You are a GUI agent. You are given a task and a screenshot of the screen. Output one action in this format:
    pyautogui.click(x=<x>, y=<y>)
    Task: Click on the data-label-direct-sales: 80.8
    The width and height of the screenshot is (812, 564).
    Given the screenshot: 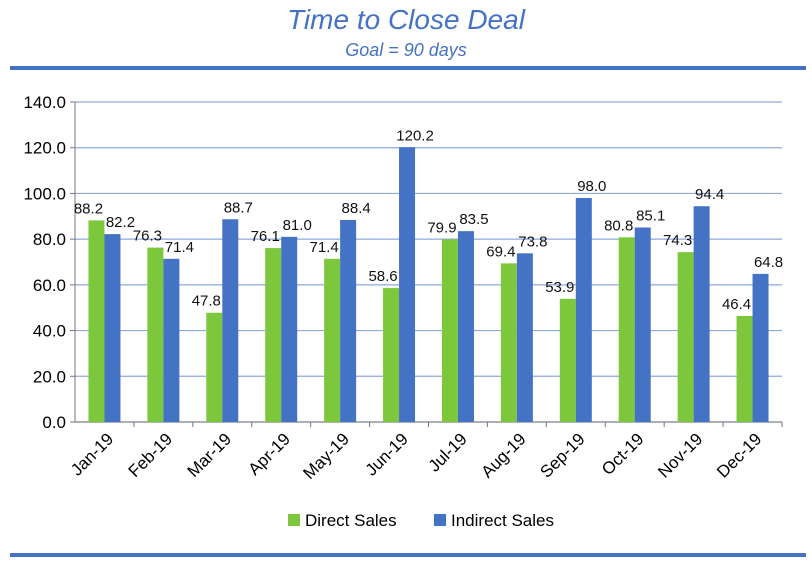 What is the action you would take?
    pyautogui.click(x=618, y=225)
    